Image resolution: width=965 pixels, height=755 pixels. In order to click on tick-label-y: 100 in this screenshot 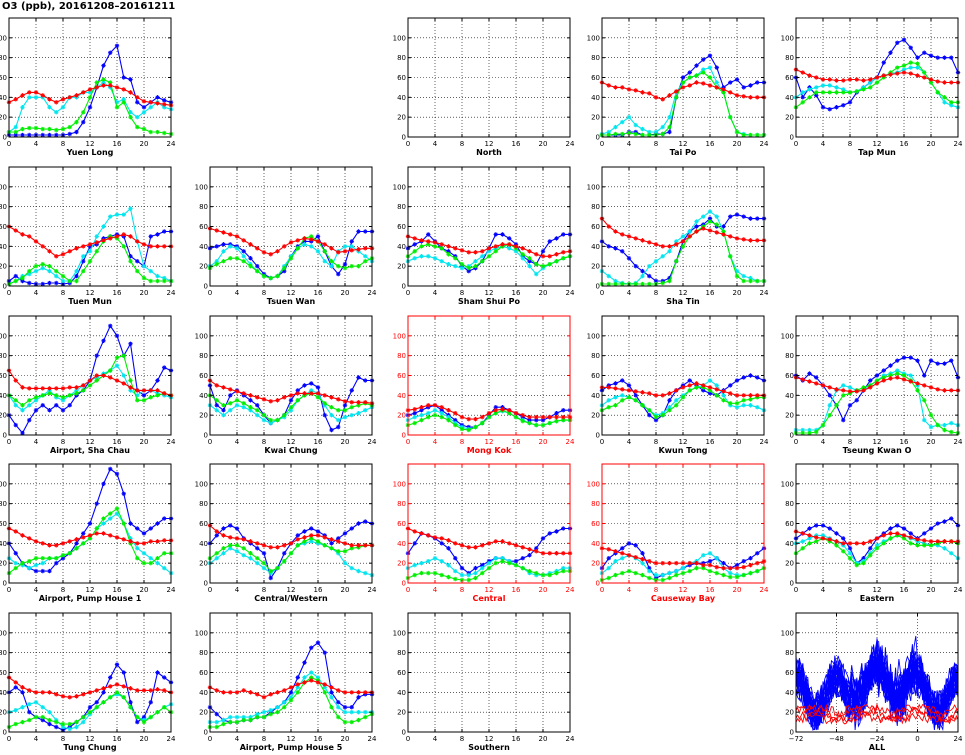, I will do `click(399, 336)`.